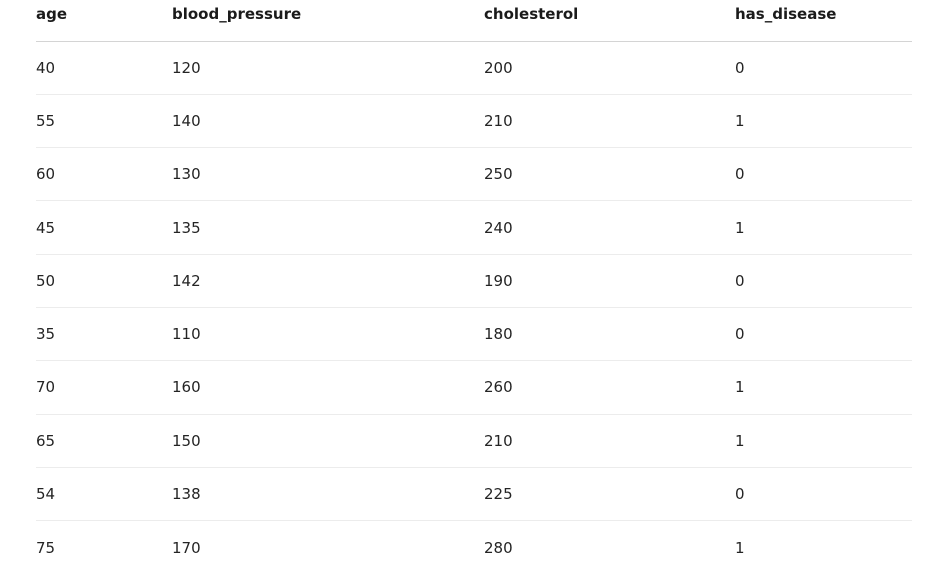  I want to click on table-row: 50 142 190 0, so click(474, 281).